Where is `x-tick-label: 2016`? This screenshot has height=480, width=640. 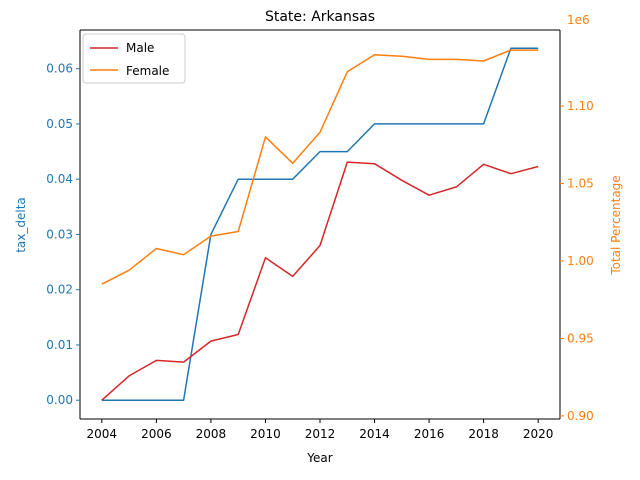
x-tick-label: 2016 is located at coordinates (429, 434).